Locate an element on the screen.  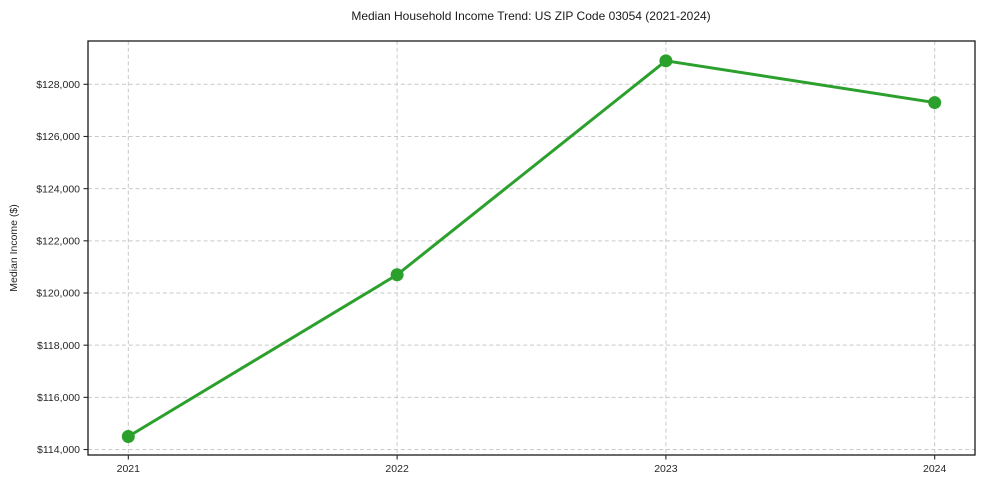
y-tick-label: $126,000 is located at coordinates (58, 137).